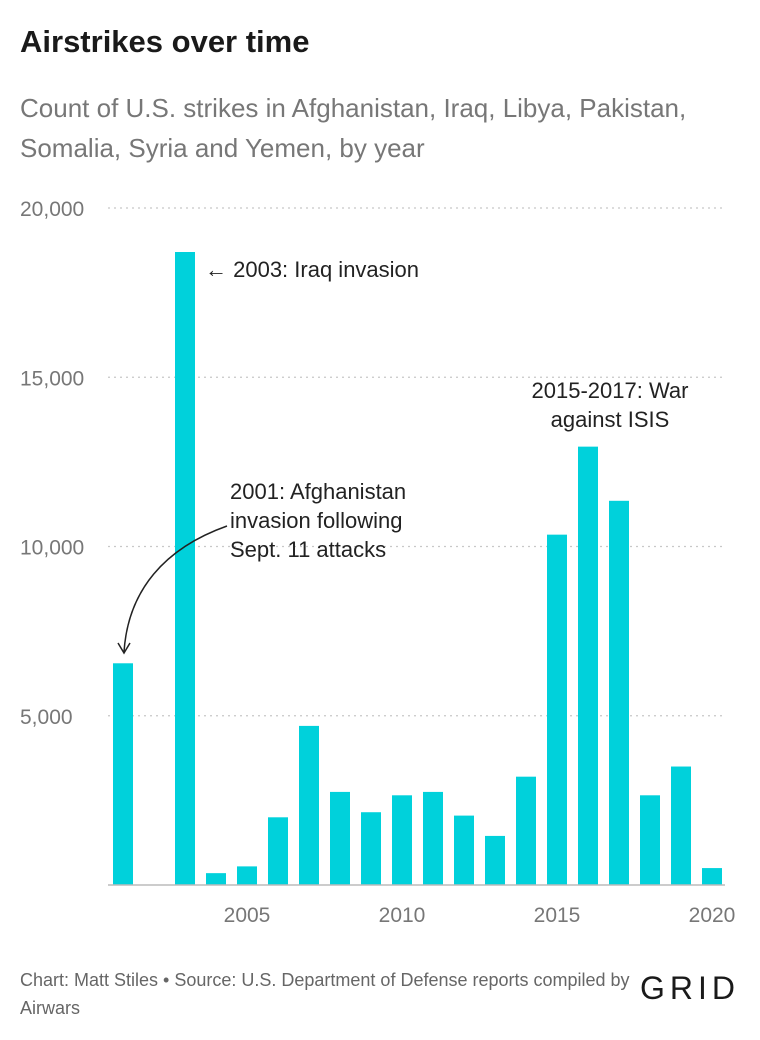  What do you see at coordinates (52, 463) in the screenshot?
I see `y-axis-ticks: 5,000 10,000 15,000 20,000` at bounding box center [52, 463].